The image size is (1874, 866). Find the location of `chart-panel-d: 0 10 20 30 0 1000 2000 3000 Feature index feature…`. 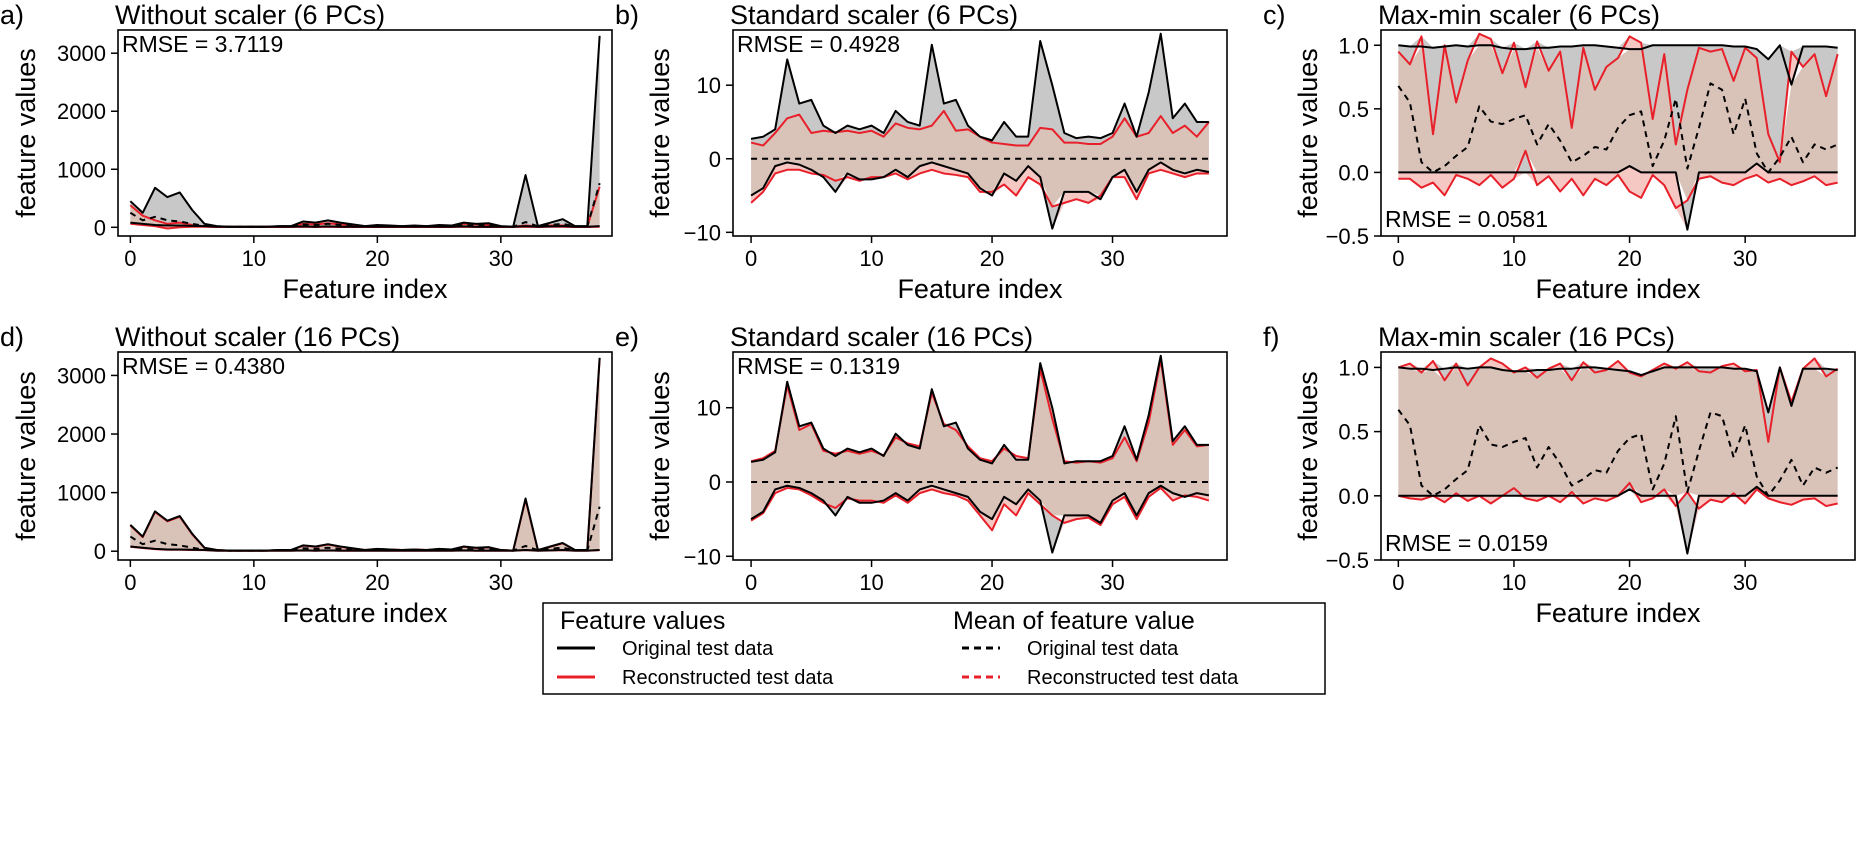

chart-panel-d: 0 10 20 30 0 1000 2000 3000 Feature index feature… is located at coordinates (306, 475).